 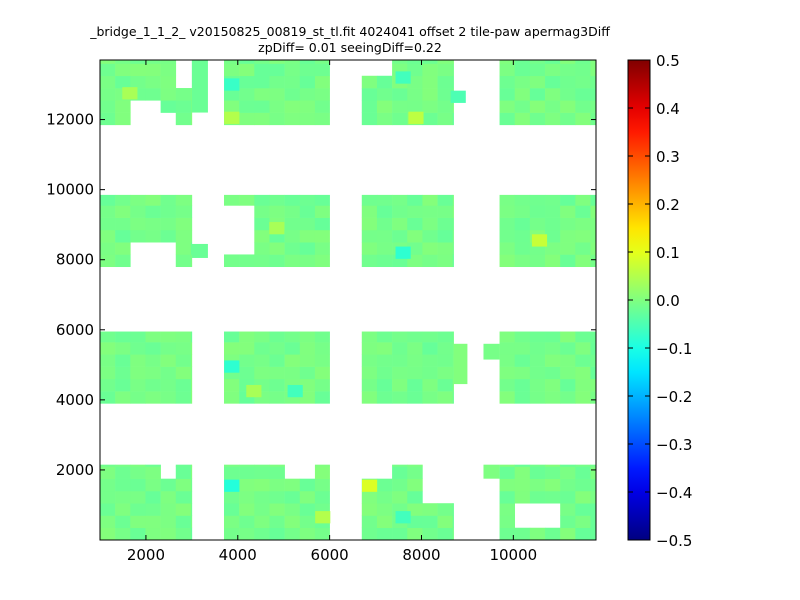 What do you see at coordinates (70, 120) in the screenshot?
I see `y-tick-label: 12000` at bounding box center [70, 120].